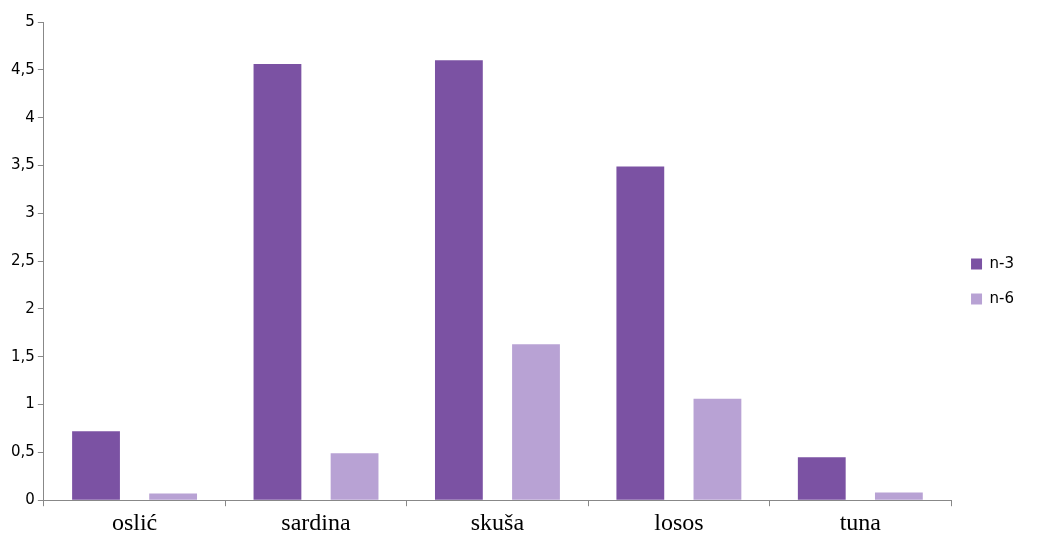 The width and height of the screenshot is (1052, 549). Describe the element at coordinates (860, 521) in the screenshot. I see `x-tick-label: tuna` at that location.